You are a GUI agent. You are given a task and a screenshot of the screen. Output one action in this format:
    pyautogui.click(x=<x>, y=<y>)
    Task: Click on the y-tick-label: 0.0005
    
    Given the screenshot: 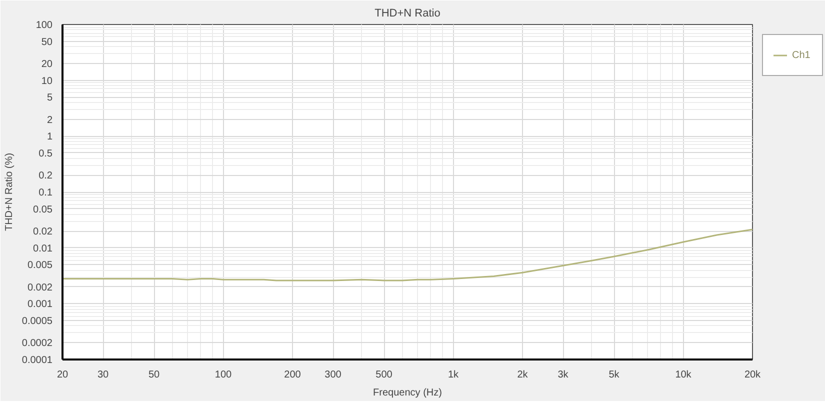 What is the action you would take?
    pyautogui.click(x=37, y=321)
    